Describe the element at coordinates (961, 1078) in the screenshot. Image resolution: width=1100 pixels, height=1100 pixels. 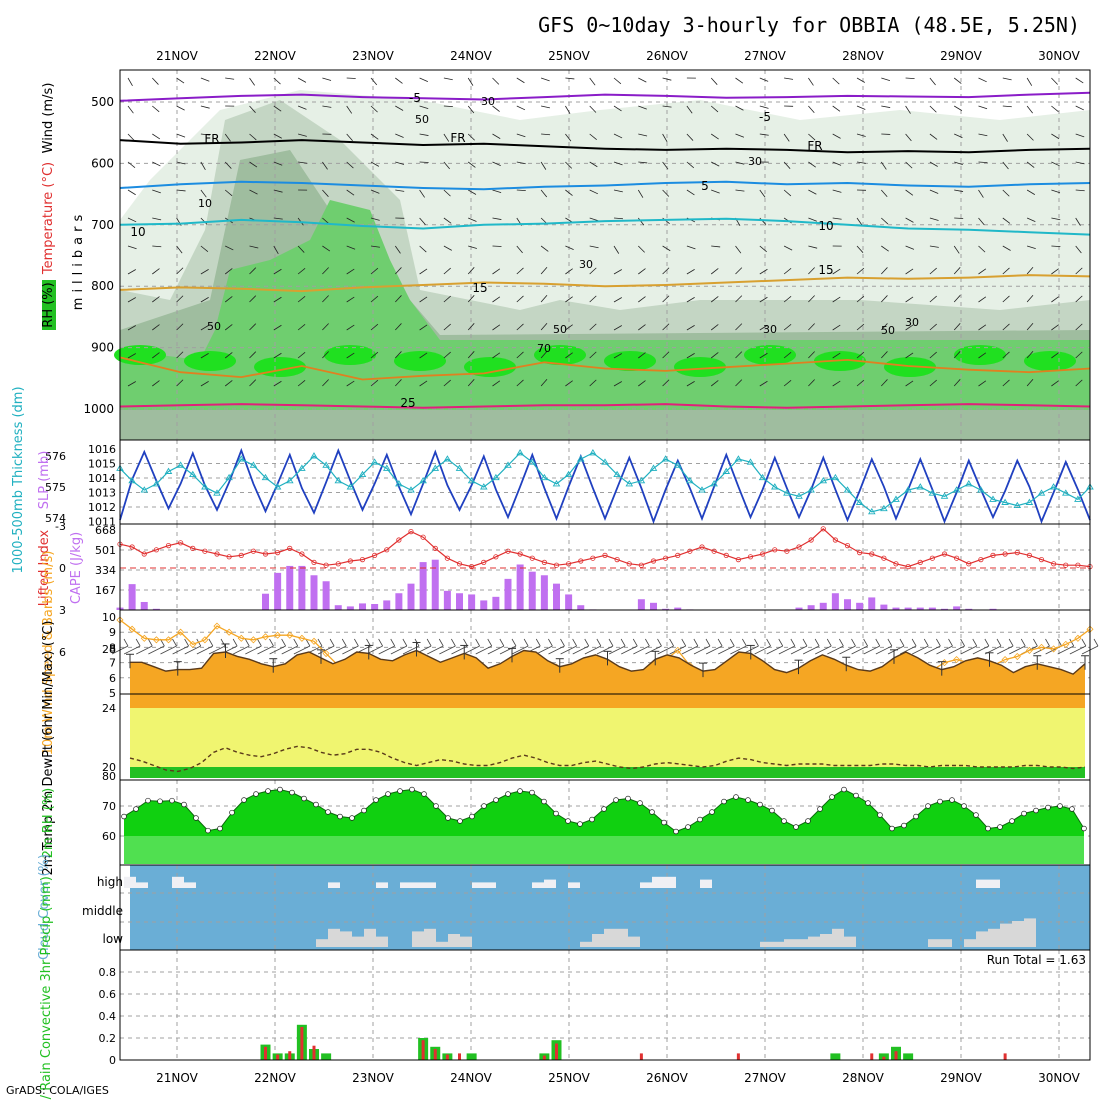
I see `bottom-date-label: 29NOV` at that location.